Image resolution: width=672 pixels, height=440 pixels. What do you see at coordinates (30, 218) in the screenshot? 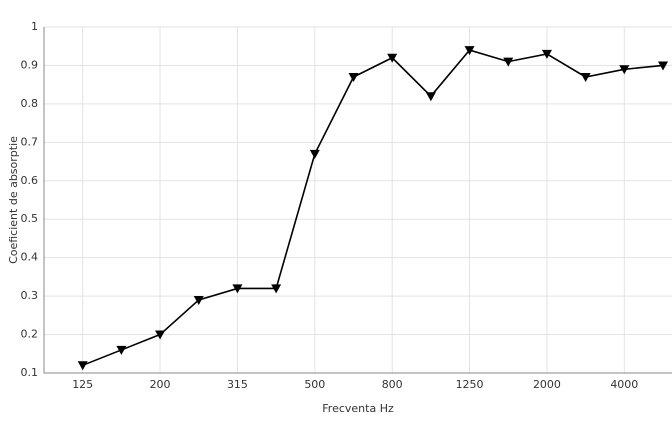
I see `y-tick-label: 0.5` at bounding box center [30, 218].